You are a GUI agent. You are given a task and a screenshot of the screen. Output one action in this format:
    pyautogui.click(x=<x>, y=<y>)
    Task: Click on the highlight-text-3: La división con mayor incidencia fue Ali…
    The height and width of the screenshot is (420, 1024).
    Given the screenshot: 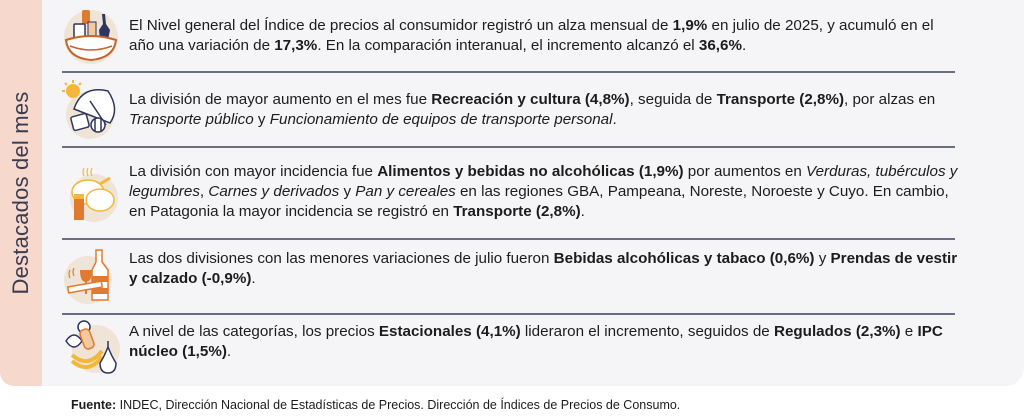 What is the action you would take?
    pyautogui.click(x=543, y=191)
    